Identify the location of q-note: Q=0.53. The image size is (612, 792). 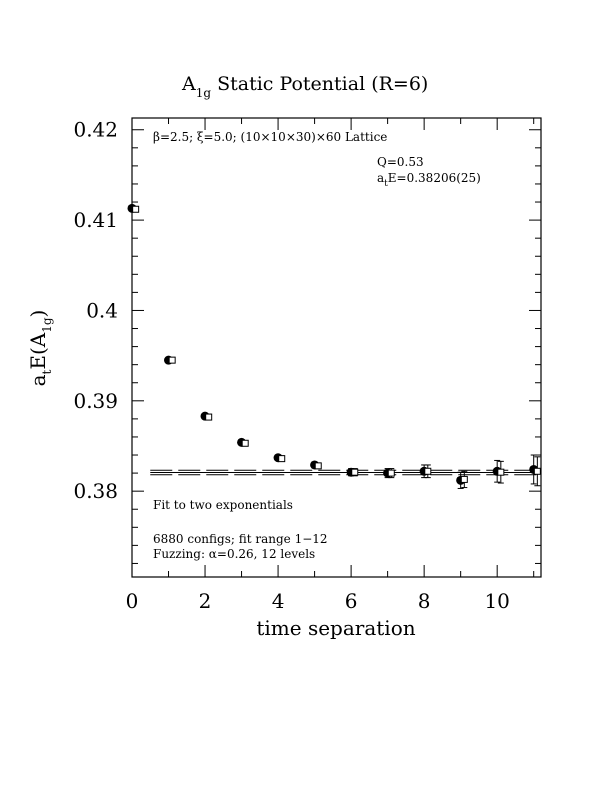
(400, 162).